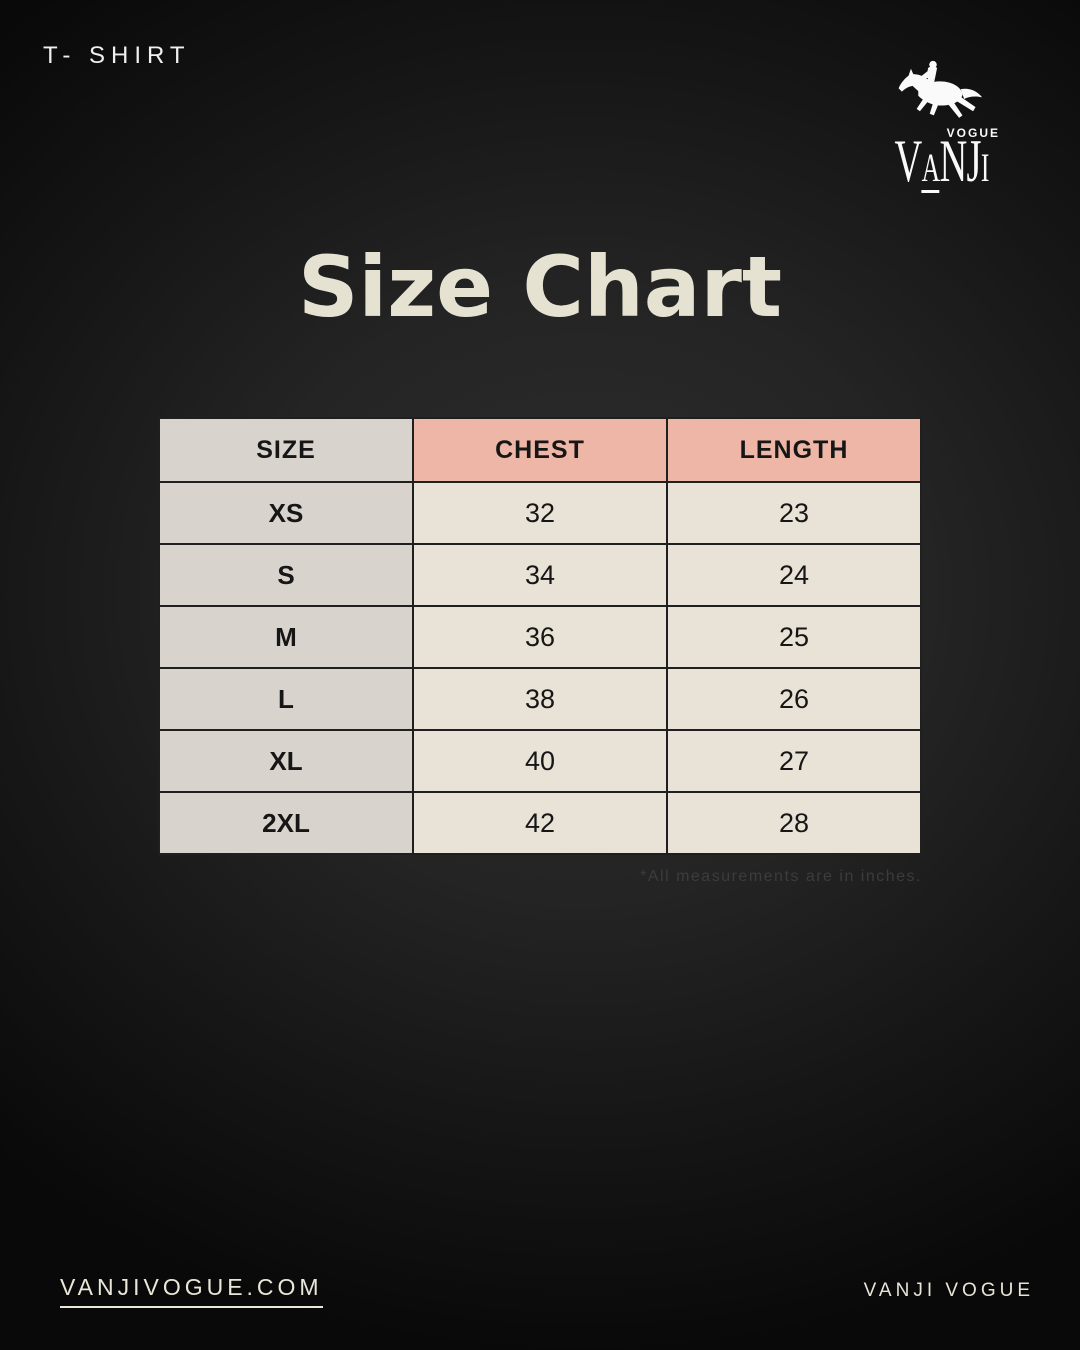 The image size is (1080, 1350). What do you see at coordinates (286, 699) in the screenshot?
I see `size-cell: L` at bounding box center [286, 699].